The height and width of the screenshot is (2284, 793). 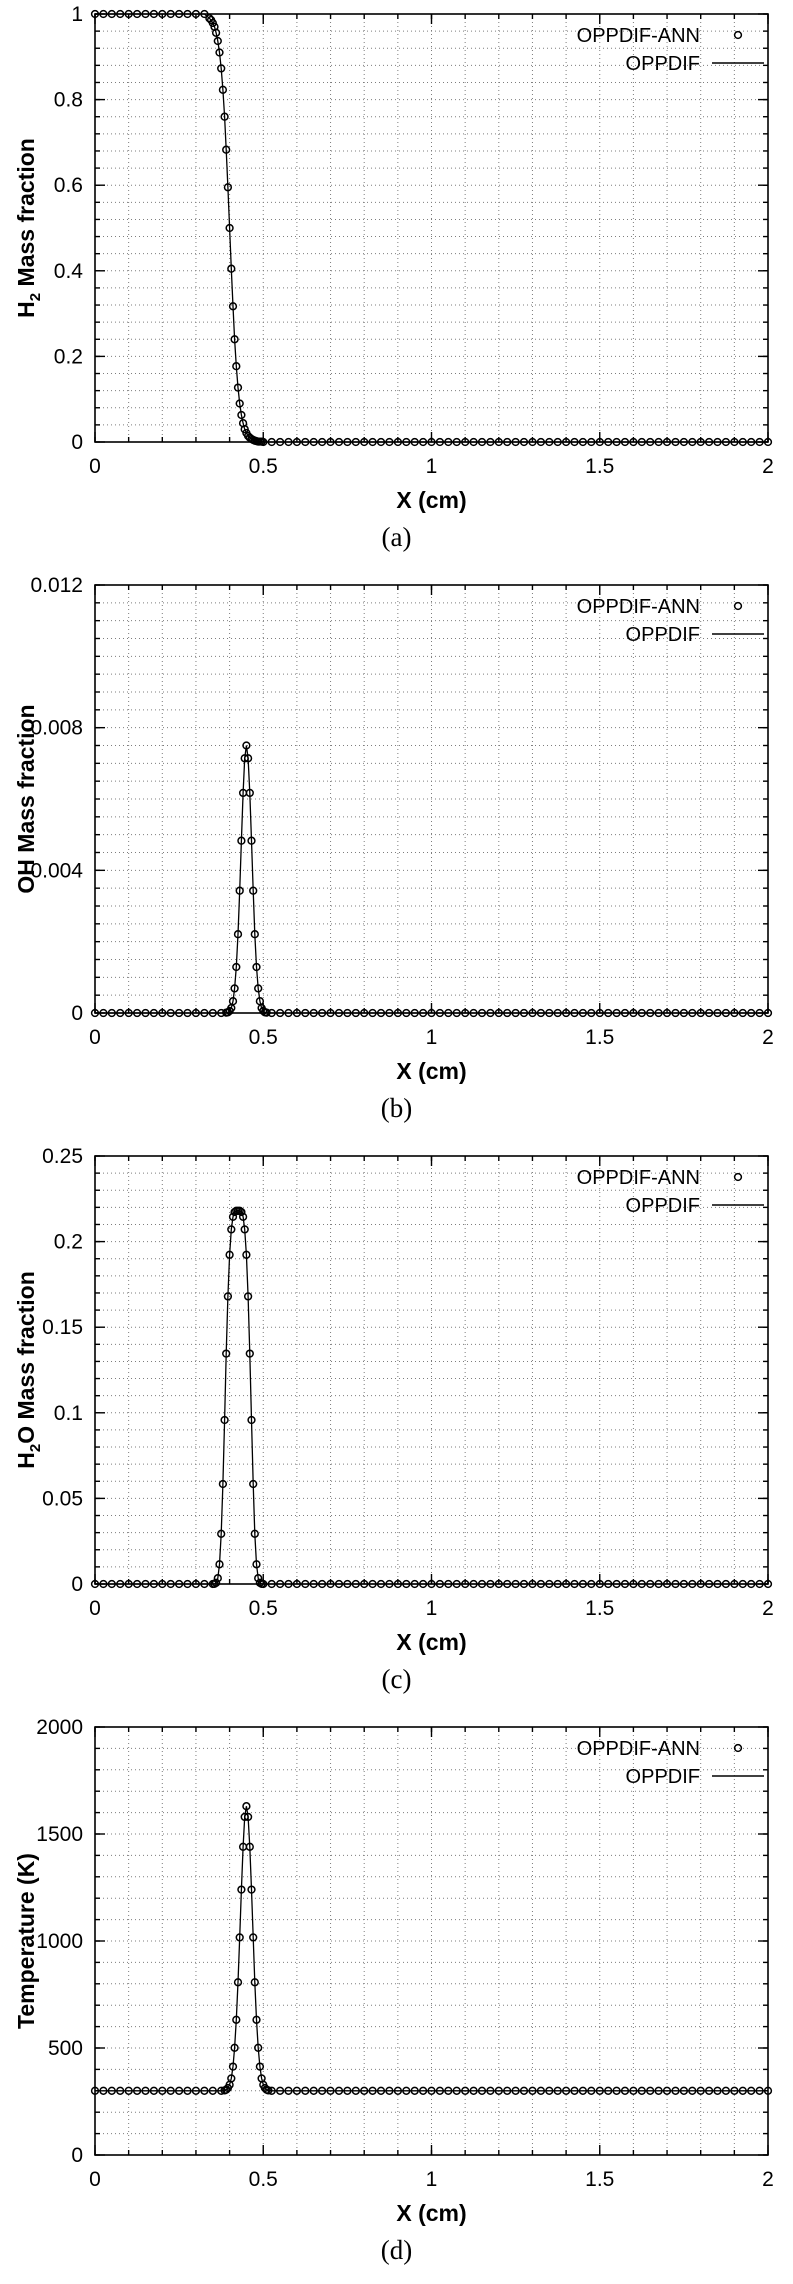 I want to click on series-oppdif-line, so click(x=431, y=1949).